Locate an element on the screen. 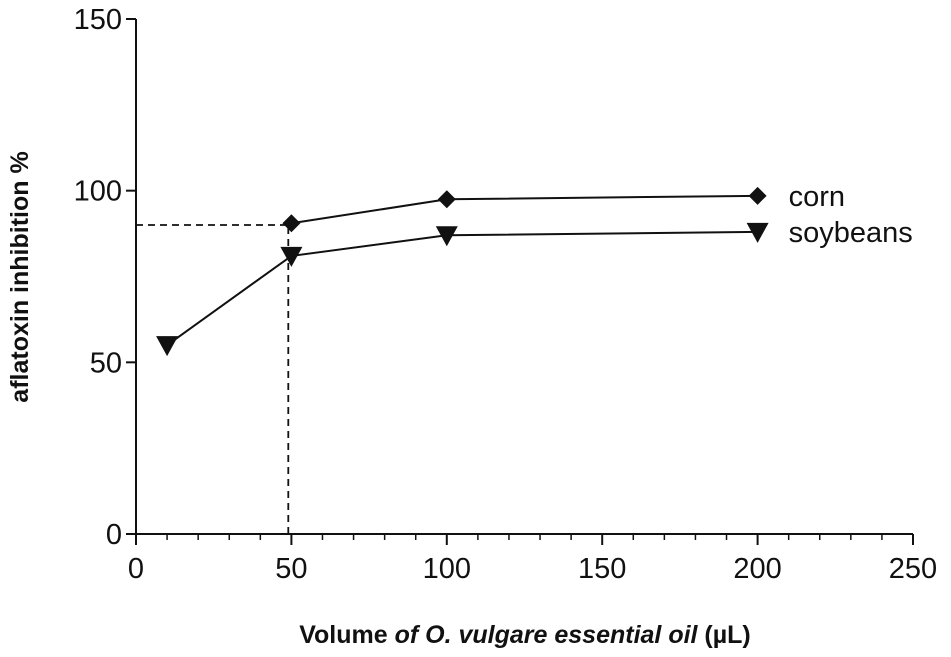 The image size is (951, 657). legend-label-soybeans: soybeans is located at coordinates (851, 233).